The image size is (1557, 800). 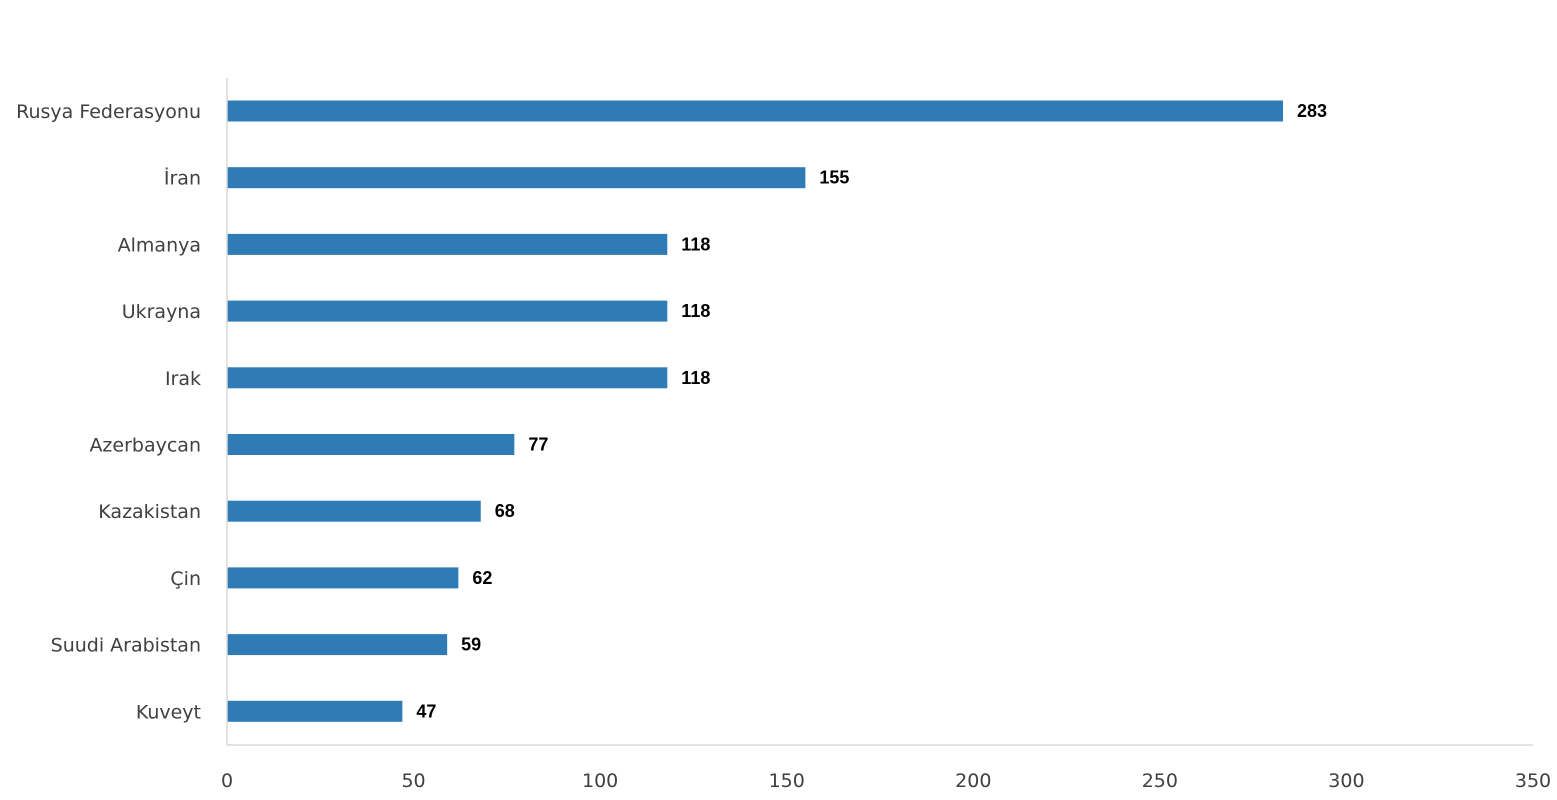 What do you see at coordinates (149, 512) in the screenshot?
I see `category-label: Kazakistan` at bounding box center [149, 512].